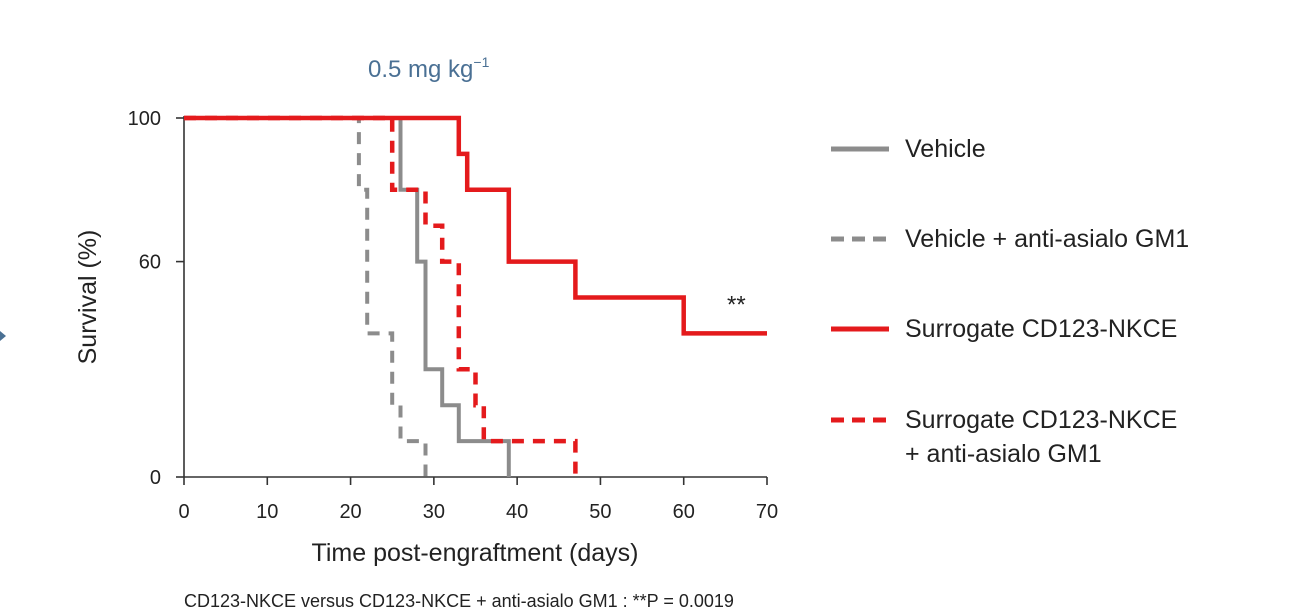 The width and height of the screenshot is (1306, 609). Describe the element at coordinates (3, 336) in the screenshot. I see `arrow-marker` at that location.